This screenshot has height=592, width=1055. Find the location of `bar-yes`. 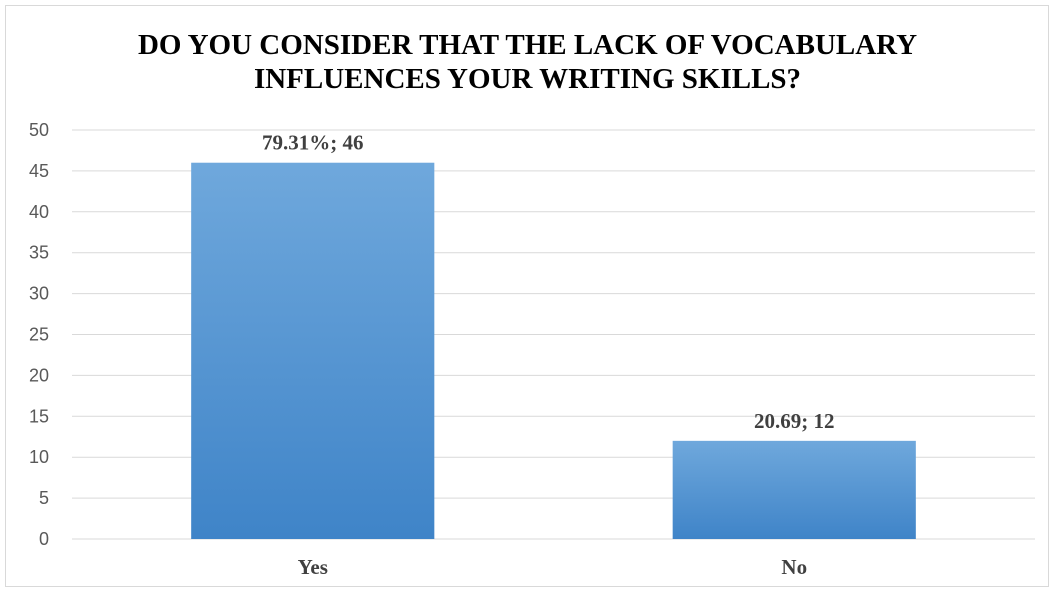

bar-yes is located at coordinates (313, 350).